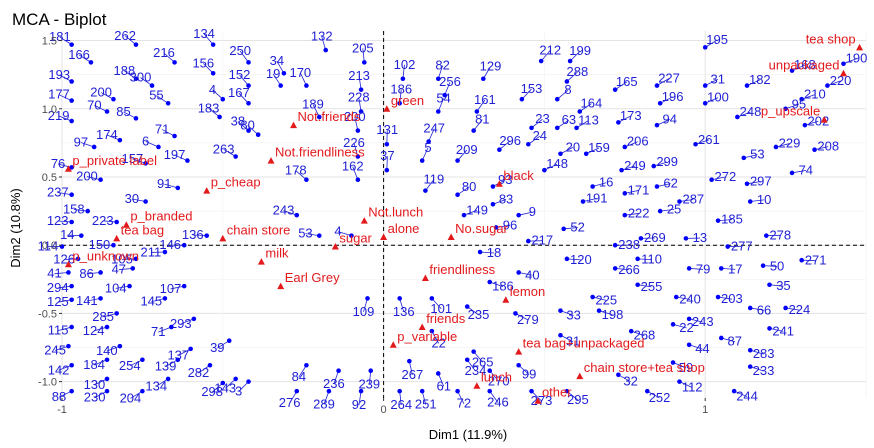  Describe the element at coordinates (60, 36) in the screenshot. I see `individual-label: 181` at that location.